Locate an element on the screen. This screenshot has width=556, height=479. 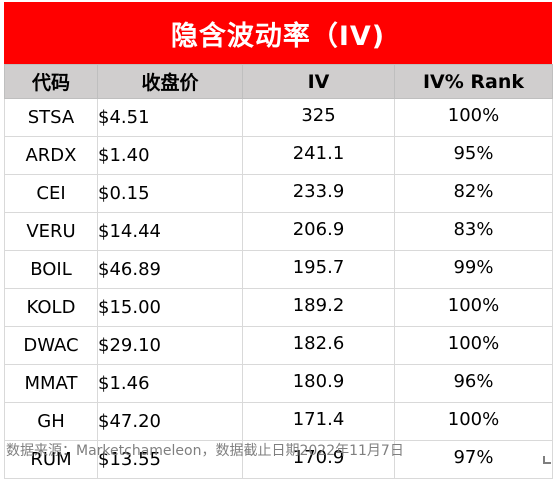
symbol-cell: BOIL is located at coordinates (51, 269).